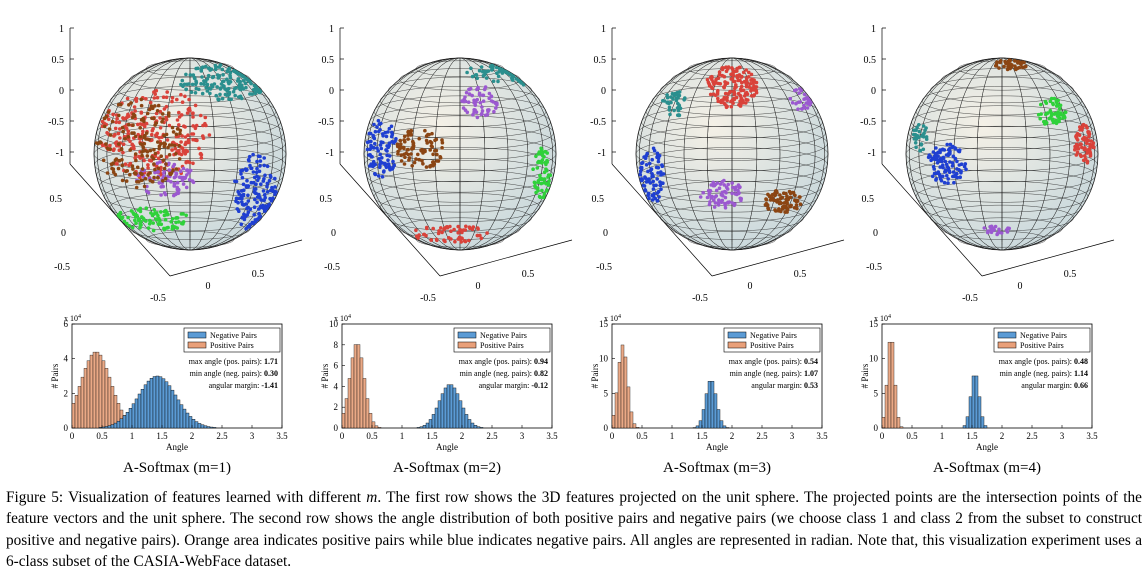  I want to click on z-tick-label: 0.5, so click(58, 60).